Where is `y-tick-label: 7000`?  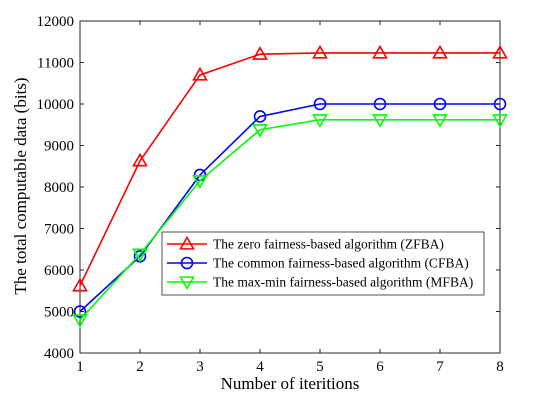 y-tick-label: 7000 is located at coordinates (59, 230).